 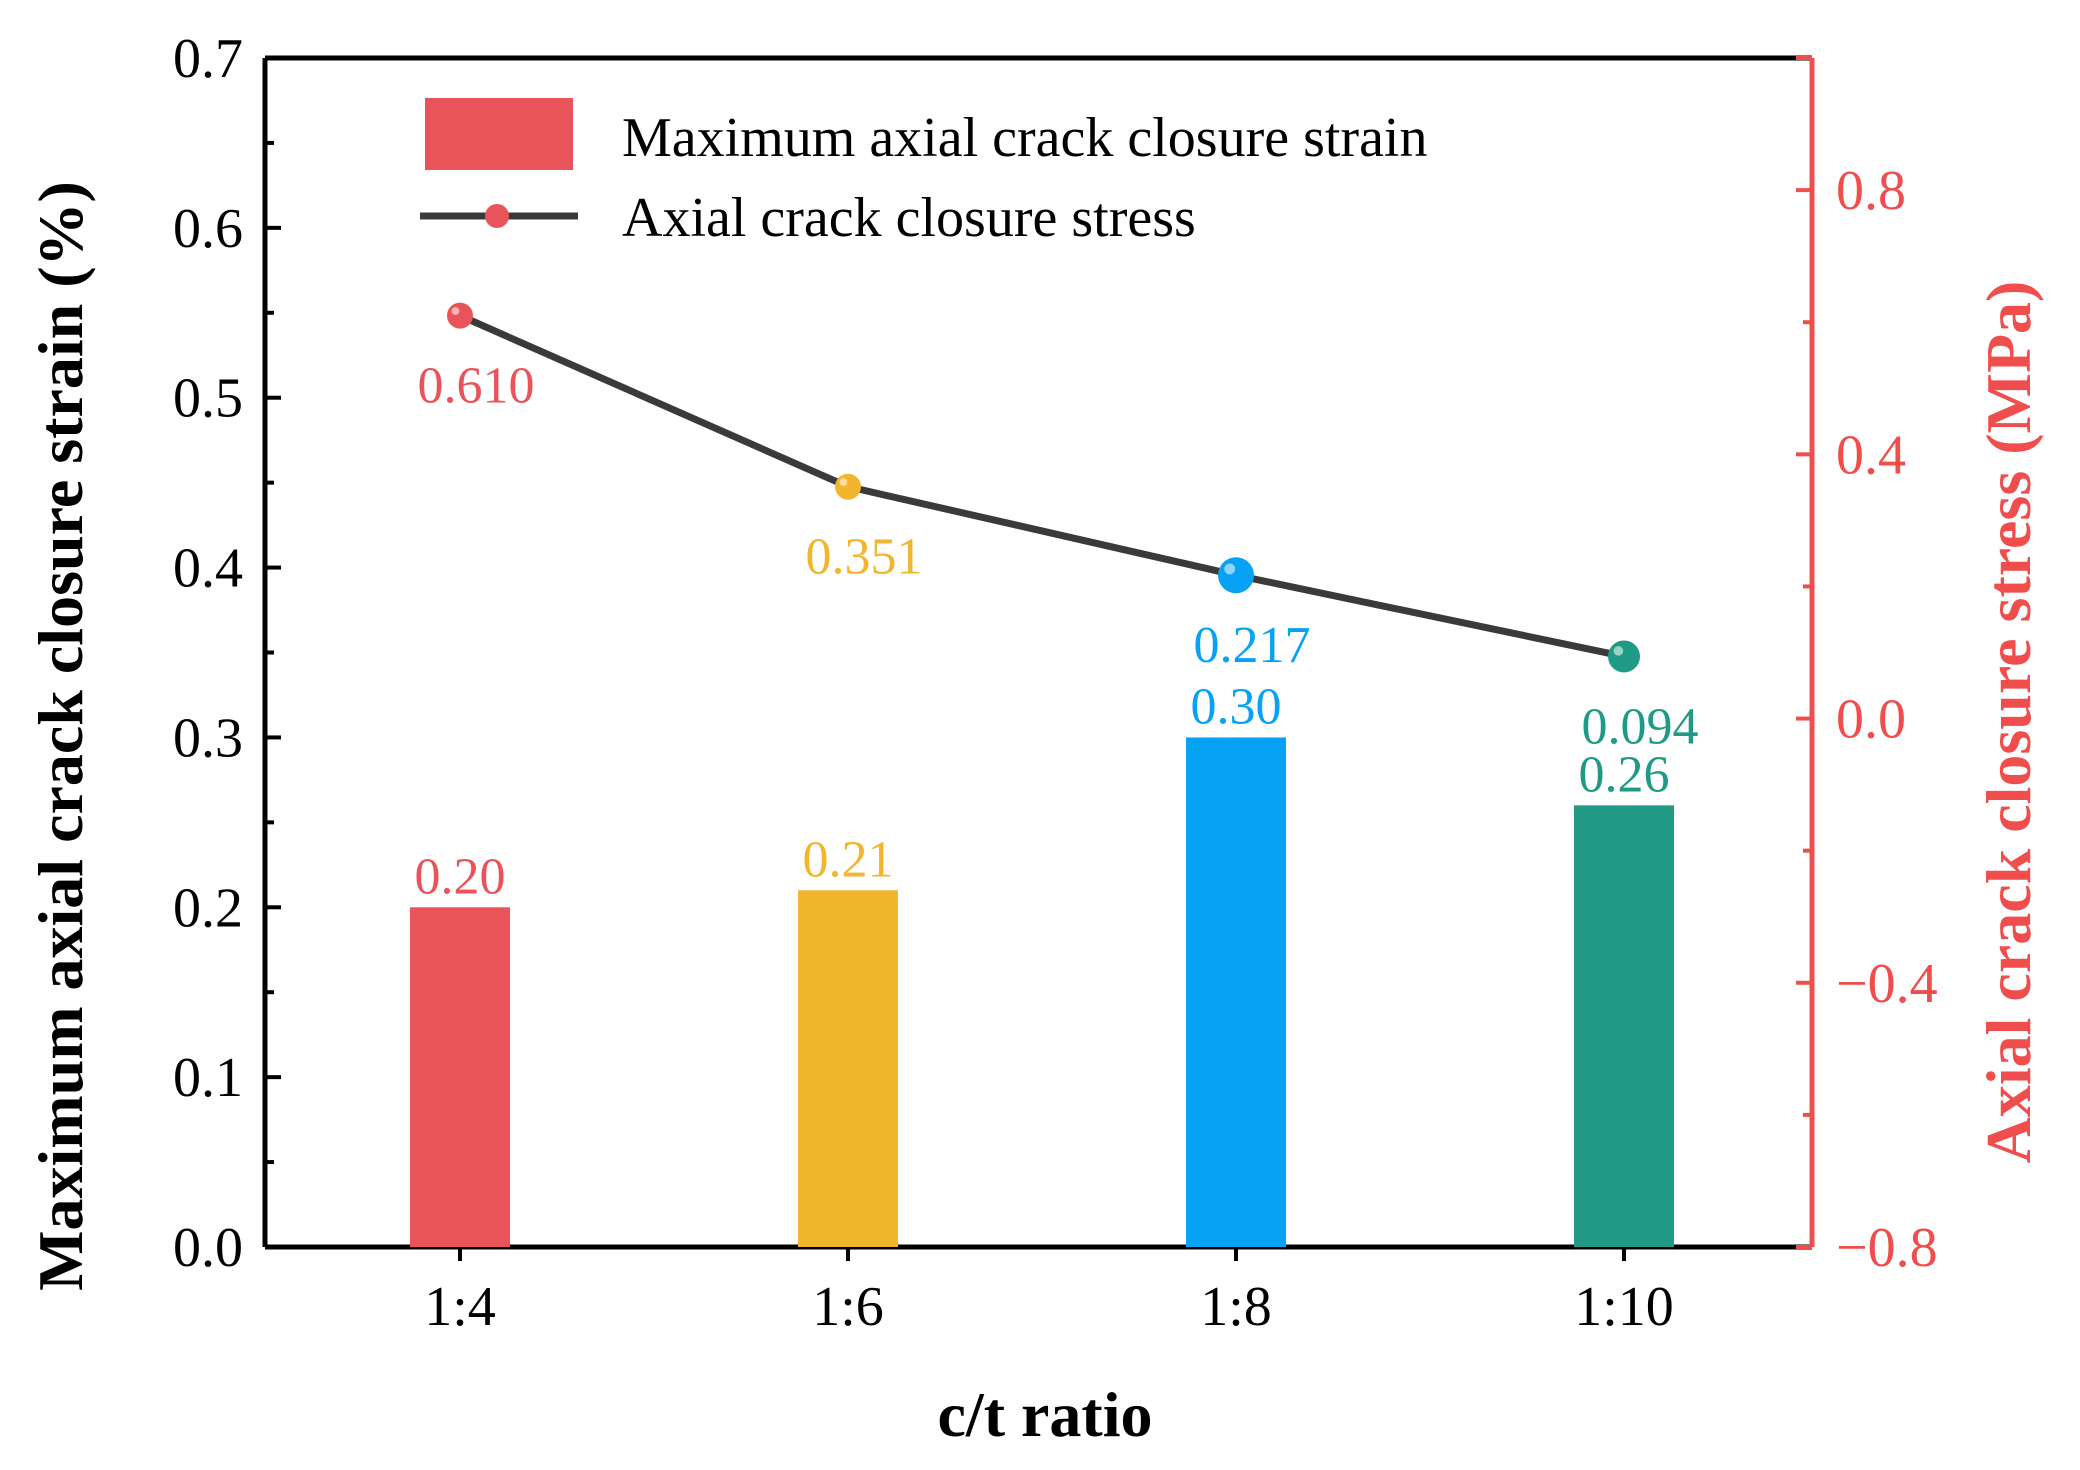 I want to click on stress-value-label: 0.217, so click(x=1252, y=645).